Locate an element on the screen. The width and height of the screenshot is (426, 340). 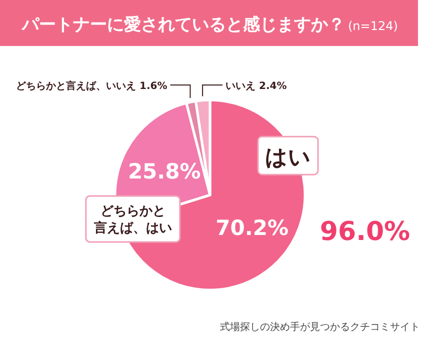
text: 式場探しの決め手が見つかるクチコミサイト is located at coordinates (320, 327).